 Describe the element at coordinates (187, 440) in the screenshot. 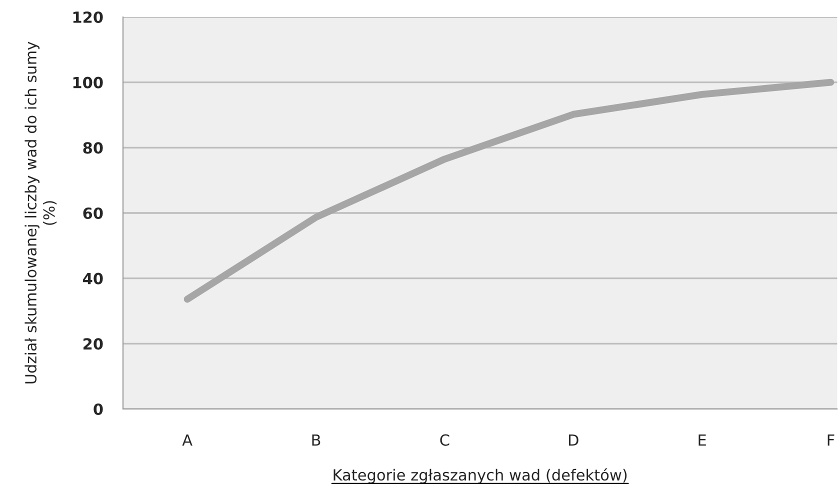

I see `x-tick-label: A` at that location.